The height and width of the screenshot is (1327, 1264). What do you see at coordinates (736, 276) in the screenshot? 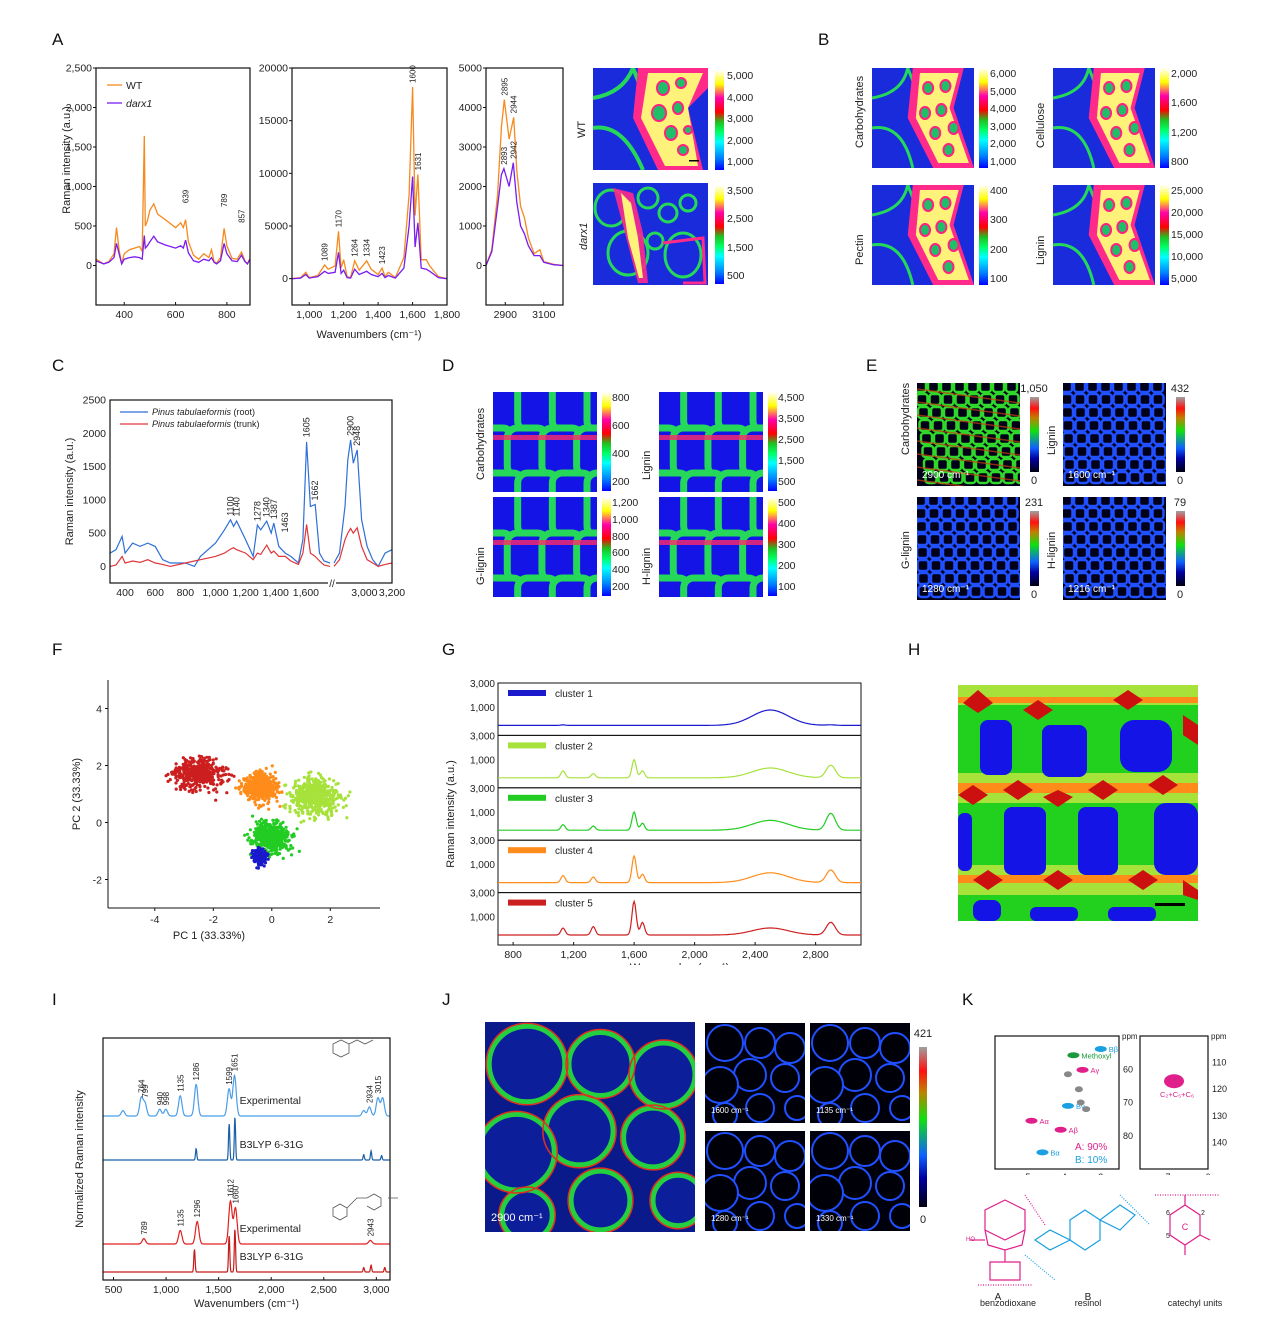
I see `colorbar-tick-label: 500` at bounding box center [736, 276].